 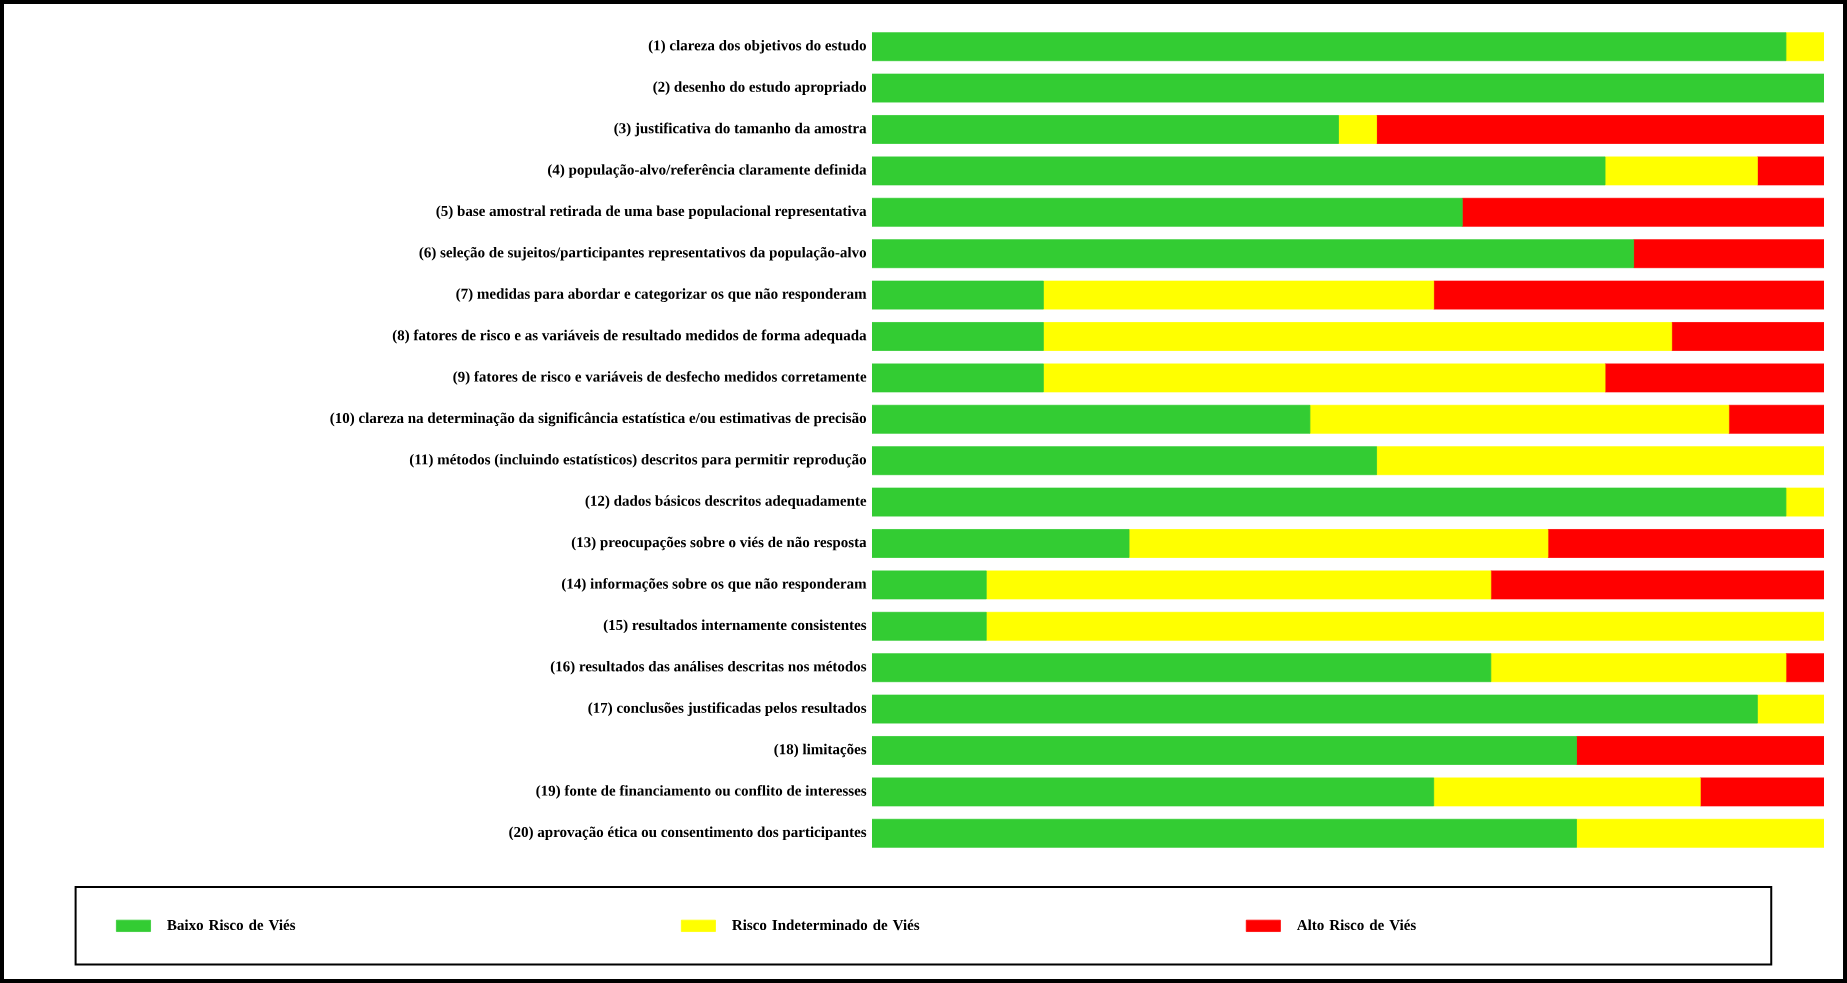 What do you see at coordinates (740, 129) in the screenshot?
I see `y-tick-label: (3) justificativa do tamanho da amostra` at bounding box center [740, 129].